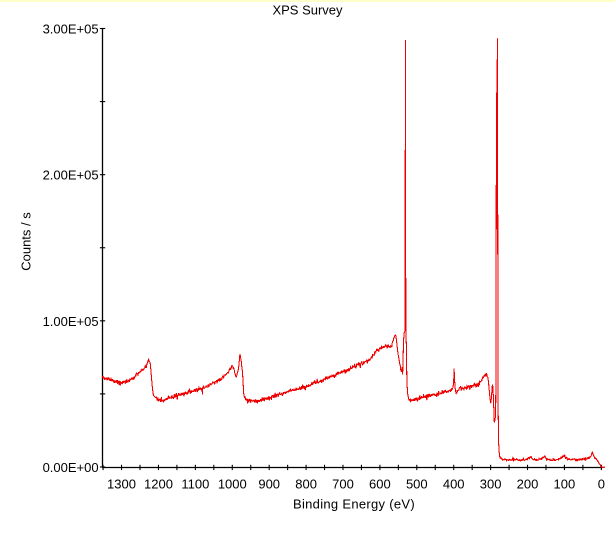  Describe the element at coordinates (71, 175) in the screenshot. I see `svg-text: 2.00E+05` at that location.